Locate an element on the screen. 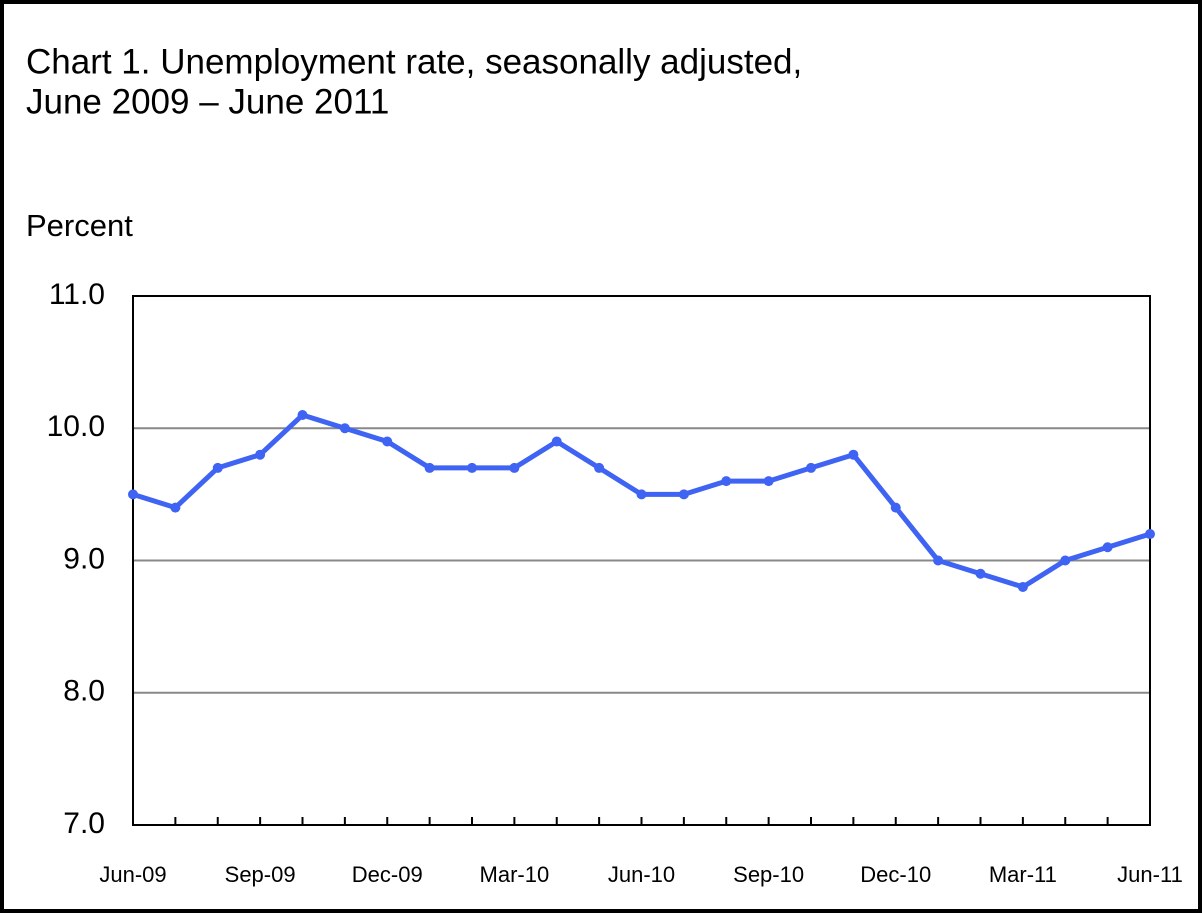 This screenshot has width=1202, height=913. y-tick-label: 7.0 is located at coordinates (84, 823).